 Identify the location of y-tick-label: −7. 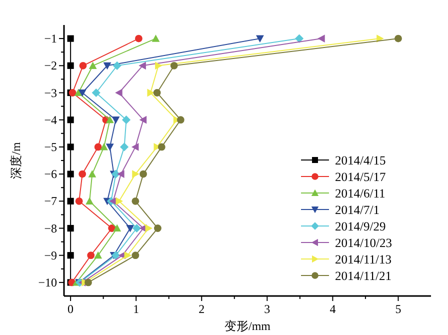
(50, 201).